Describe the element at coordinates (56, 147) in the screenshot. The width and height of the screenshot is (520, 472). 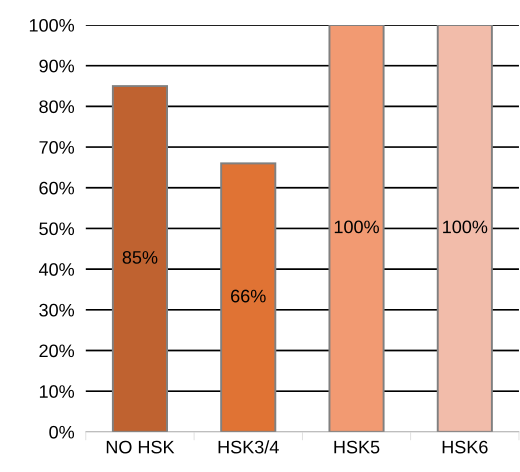
I see `y-tick-label: 70%` at that location.